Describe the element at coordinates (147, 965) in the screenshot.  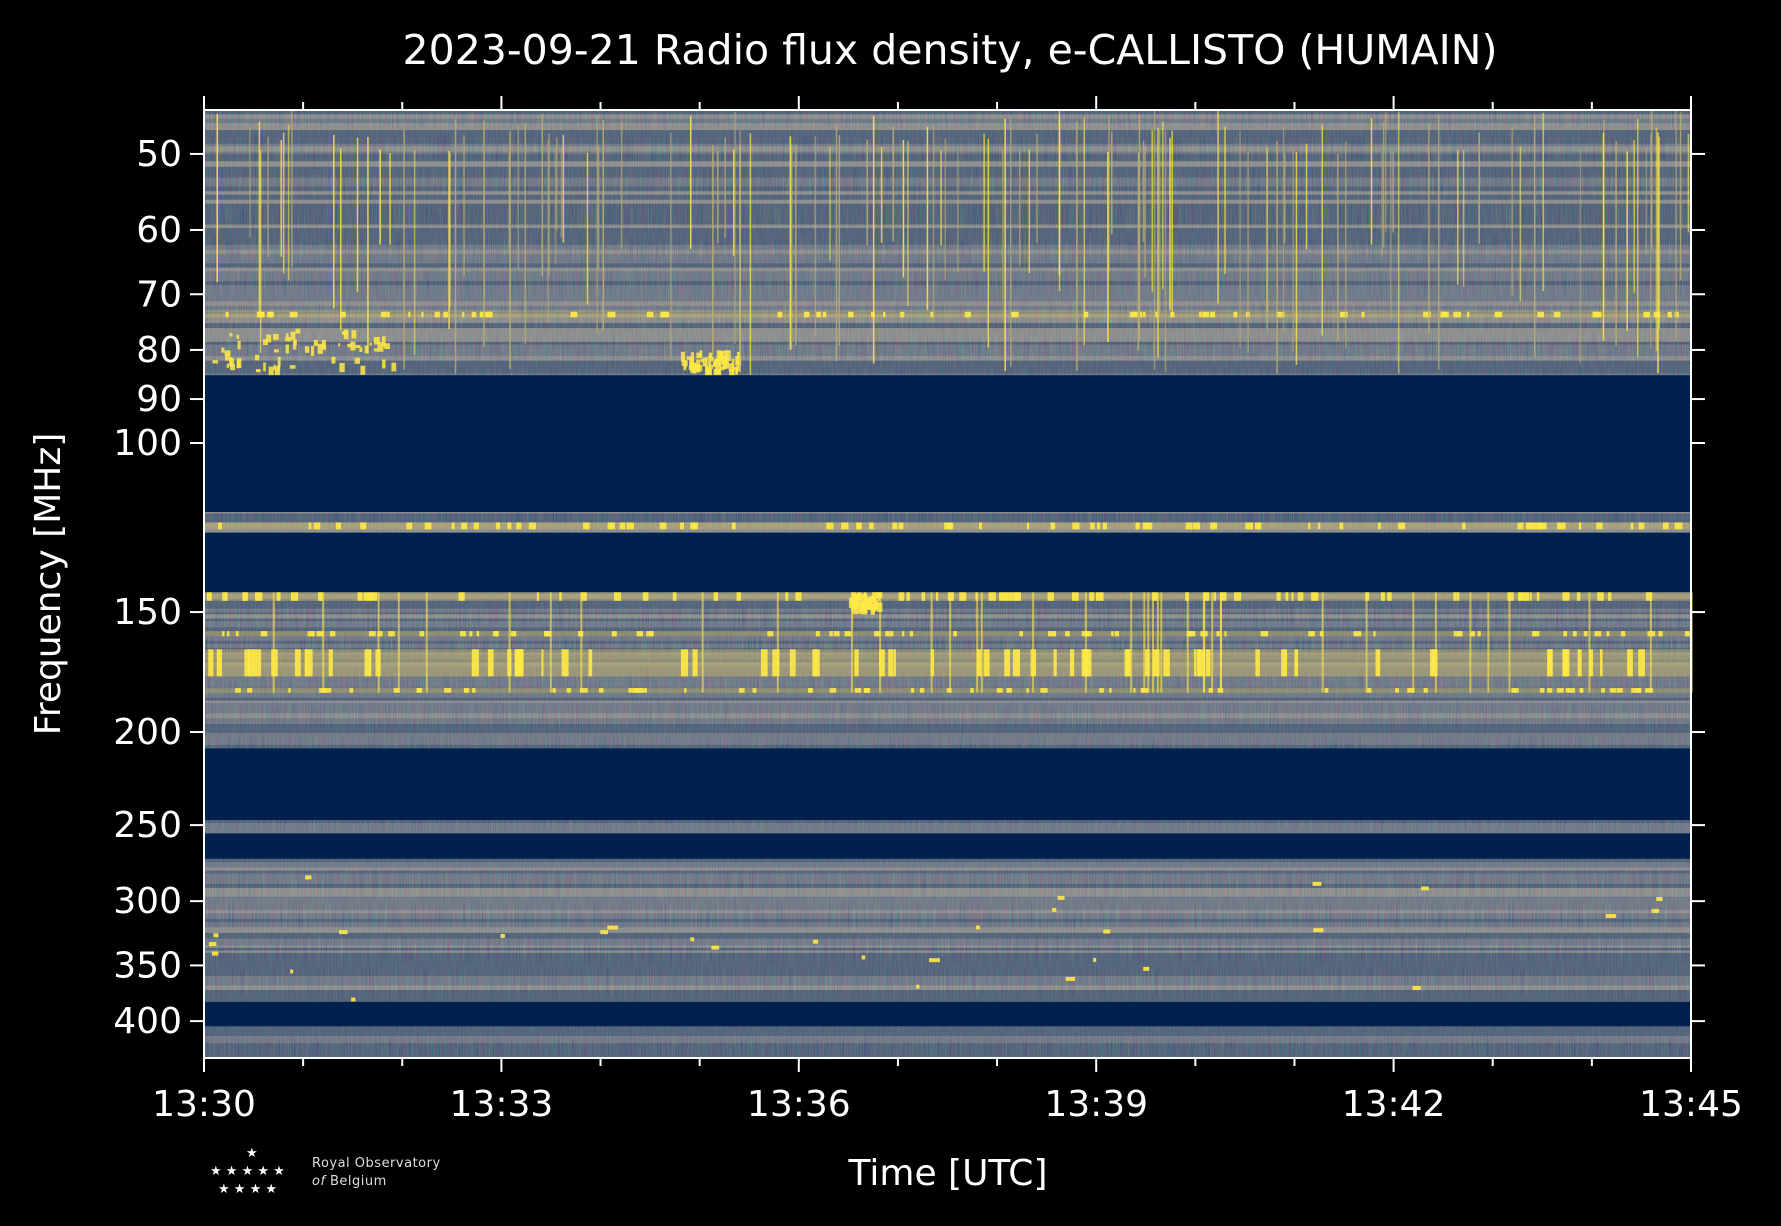
I see `y-tick-label: 350` at that location.